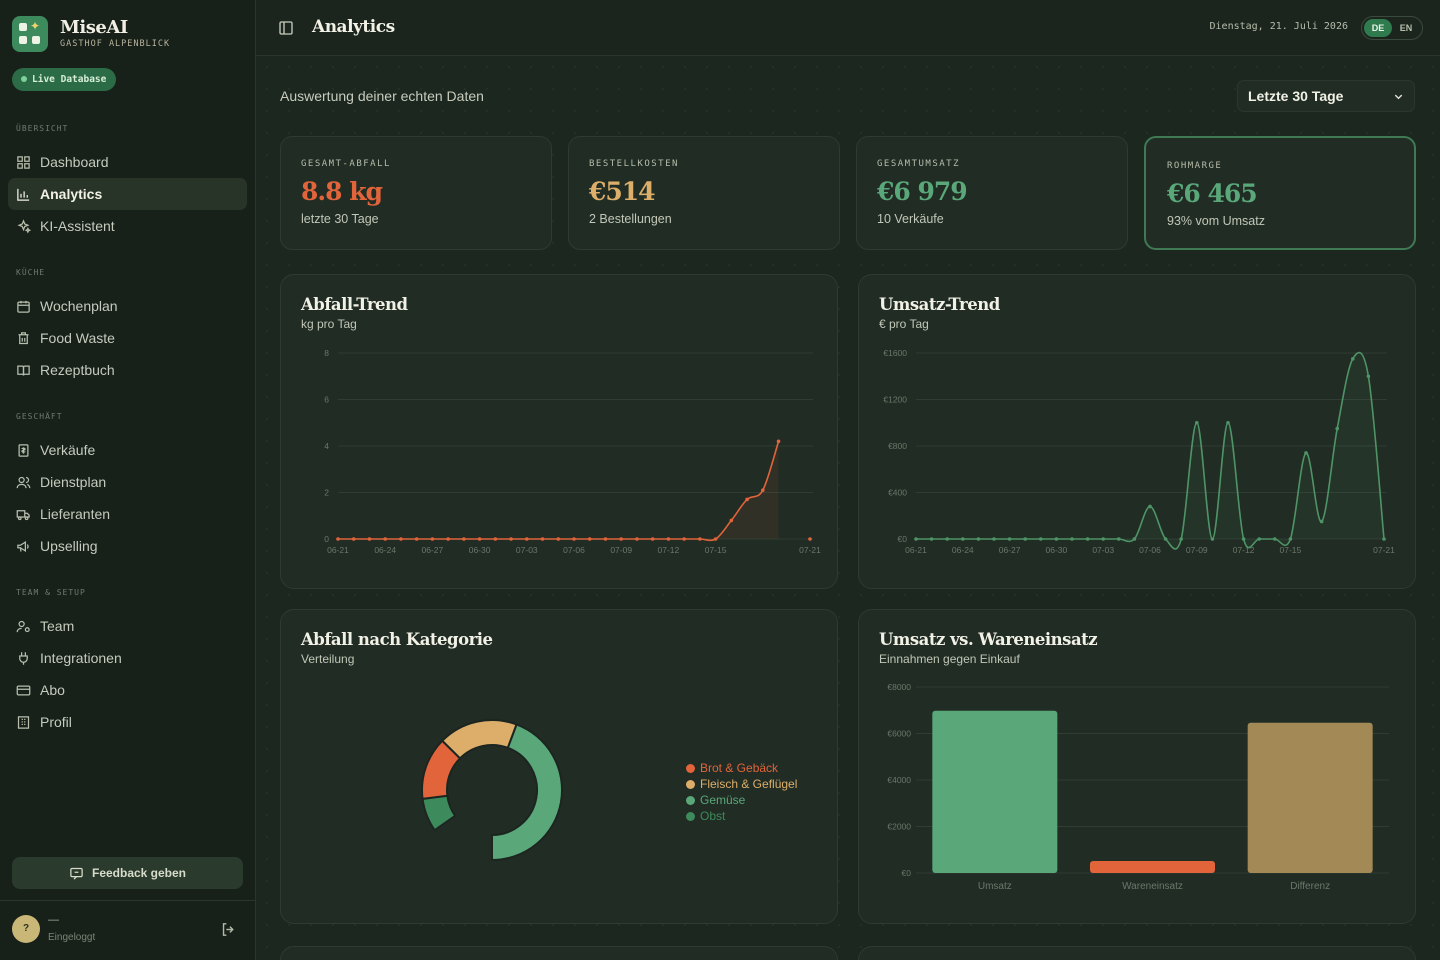  What do you see at coordinates (1378, 28) in the screenshot?
I see `lang-de: DE` at bounding box center [1378, 28].